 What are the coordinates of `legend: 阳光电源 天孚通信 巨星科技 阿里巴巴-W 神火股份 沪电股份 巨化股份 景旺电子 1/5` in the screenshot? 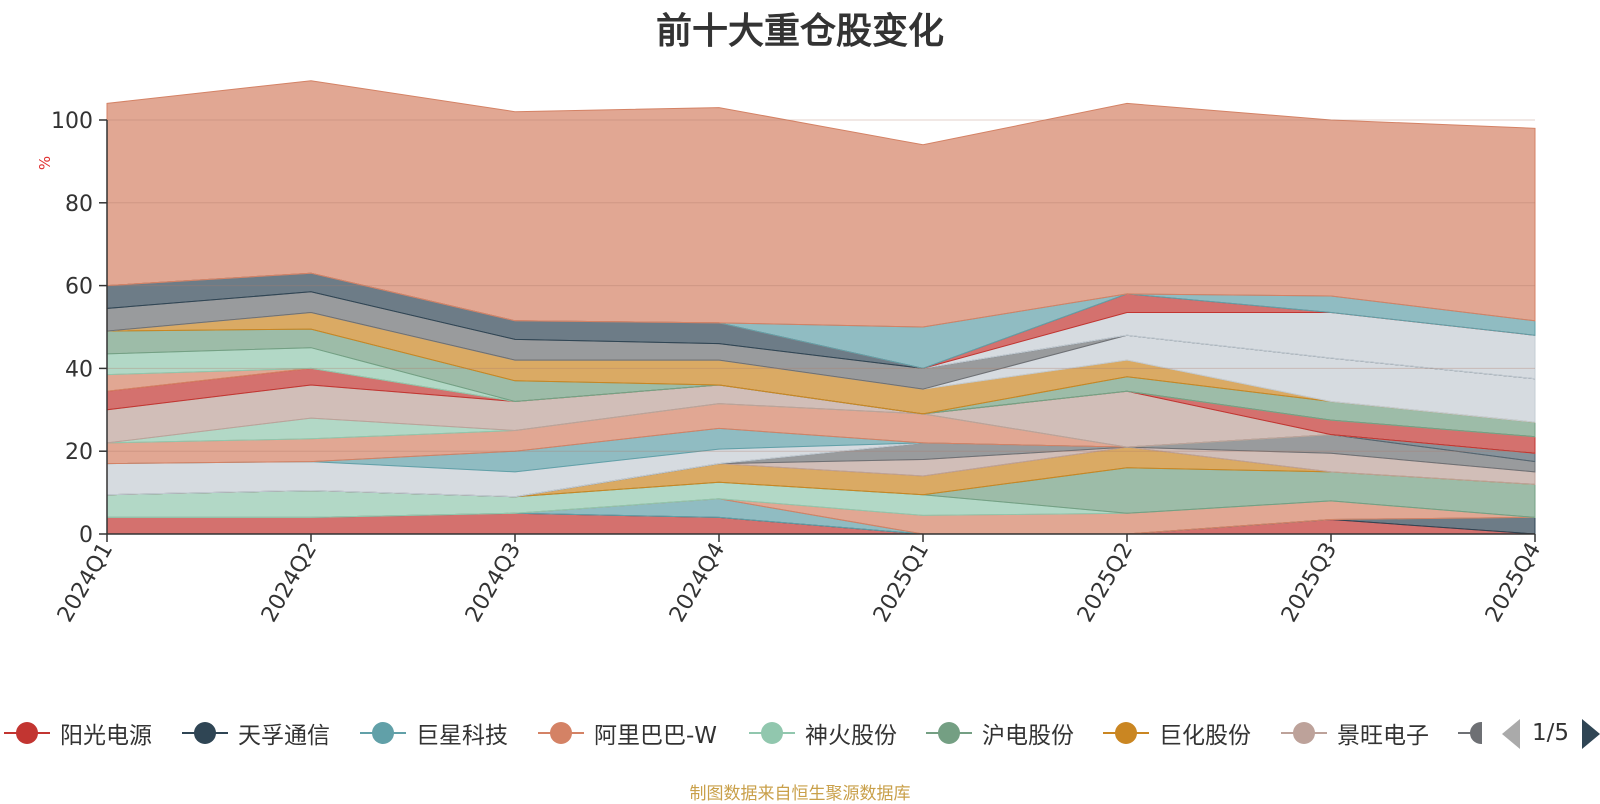 It's located at (800, 733).